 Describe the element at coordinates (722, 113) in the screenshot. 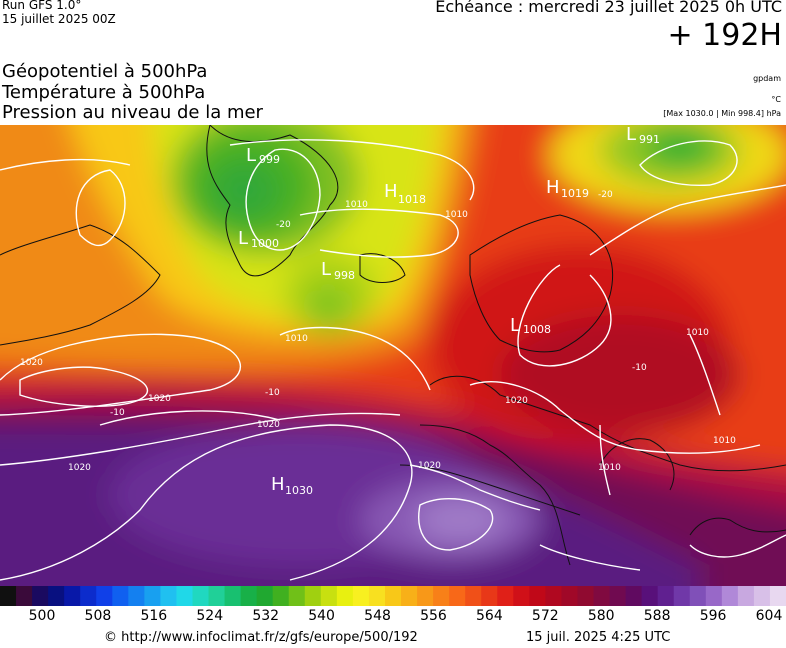

I see `pressure-minmax: [Max 1030.0 | Min 998.4] hPa` at that location.